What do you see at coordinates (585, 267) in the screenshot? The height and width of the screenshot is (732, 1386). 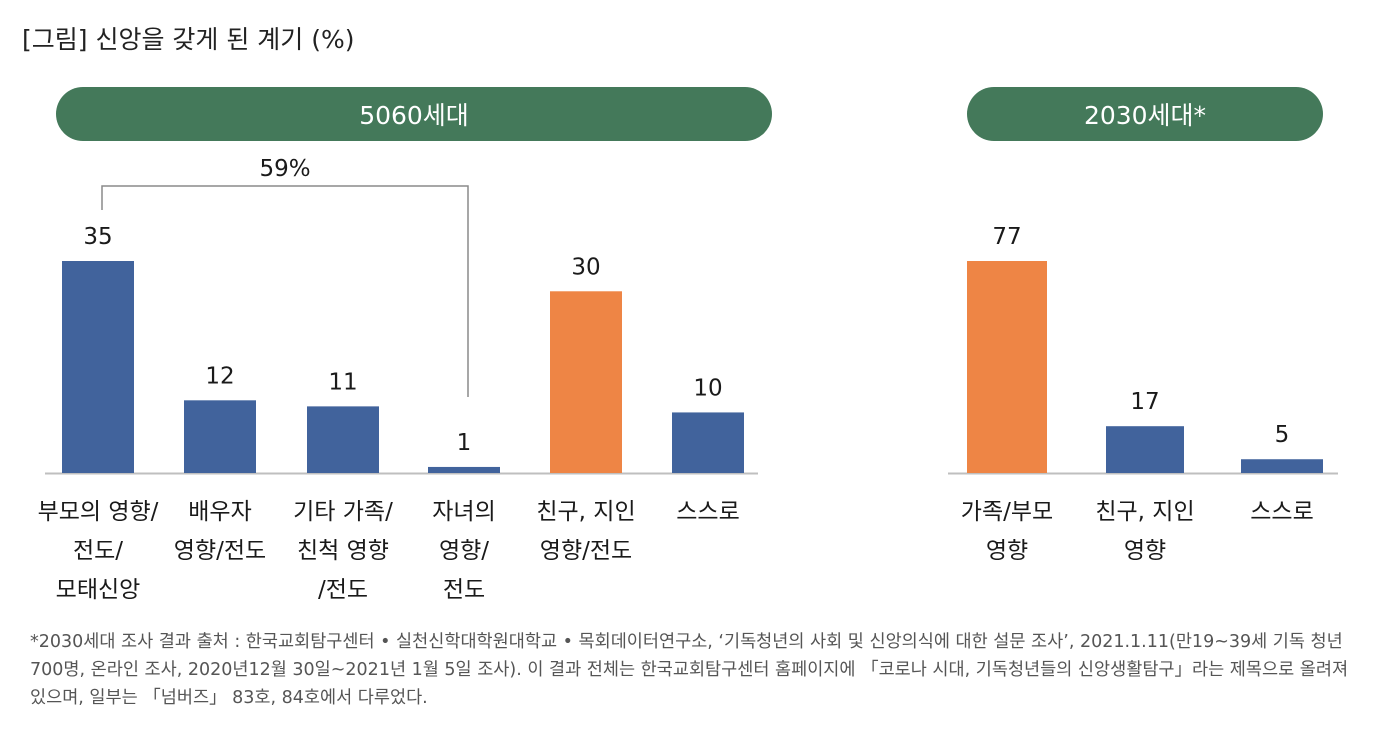 I see `data-label: 30` at bounding box center [585, 267].